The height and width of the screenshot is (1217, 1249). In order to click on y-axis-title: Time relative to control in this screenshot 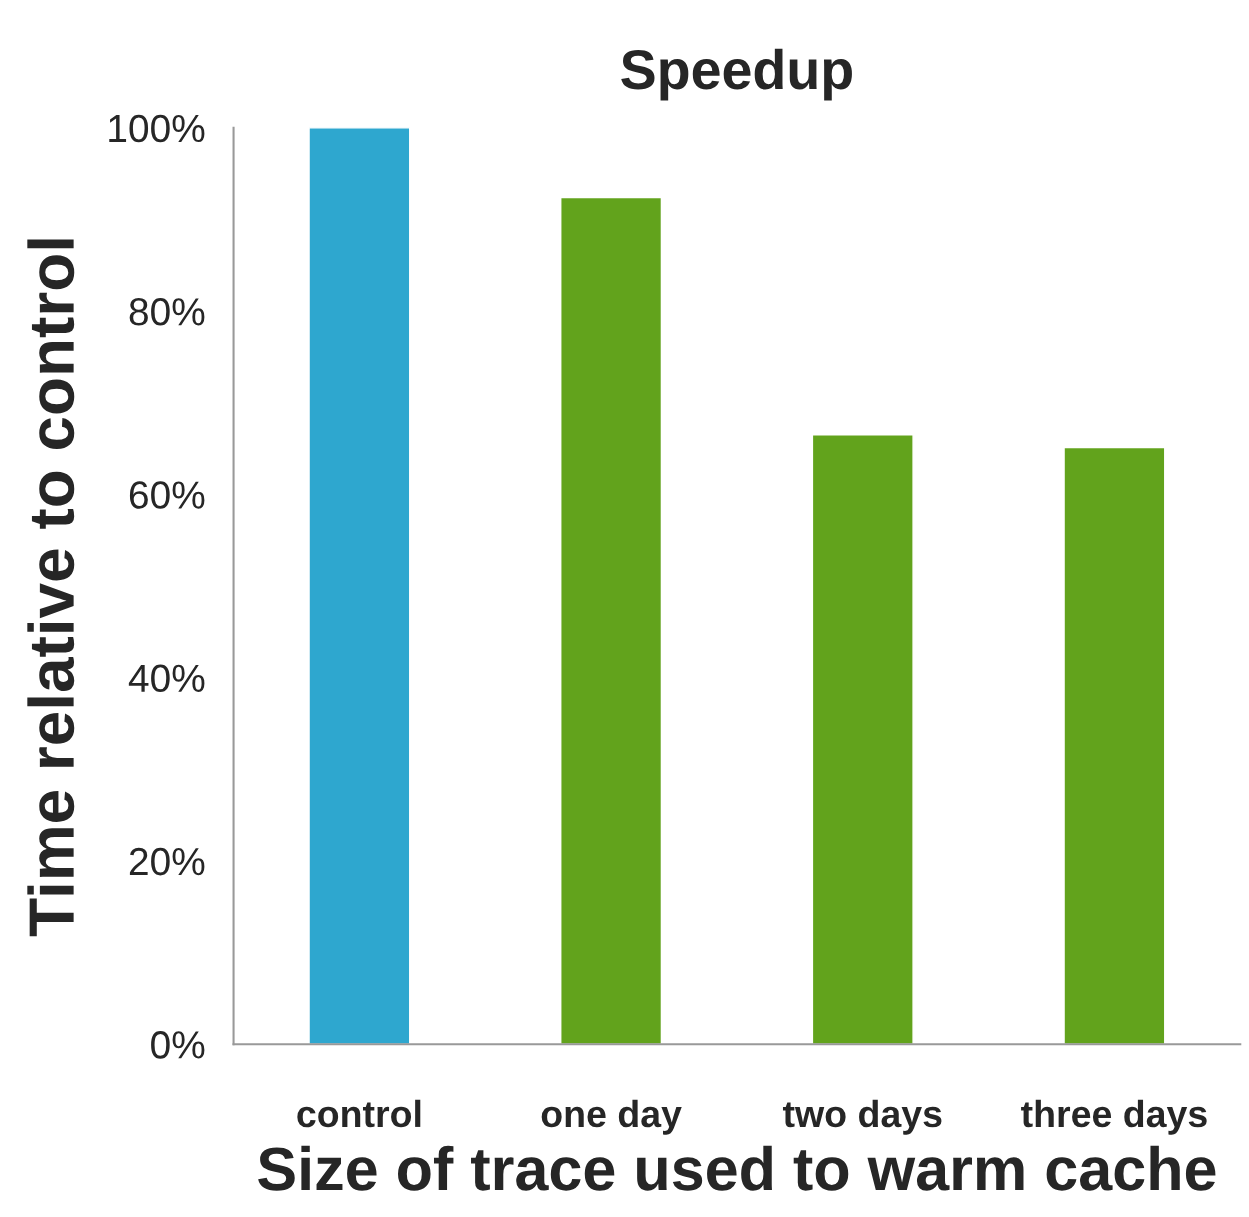, I will do `click(51, 588)`.